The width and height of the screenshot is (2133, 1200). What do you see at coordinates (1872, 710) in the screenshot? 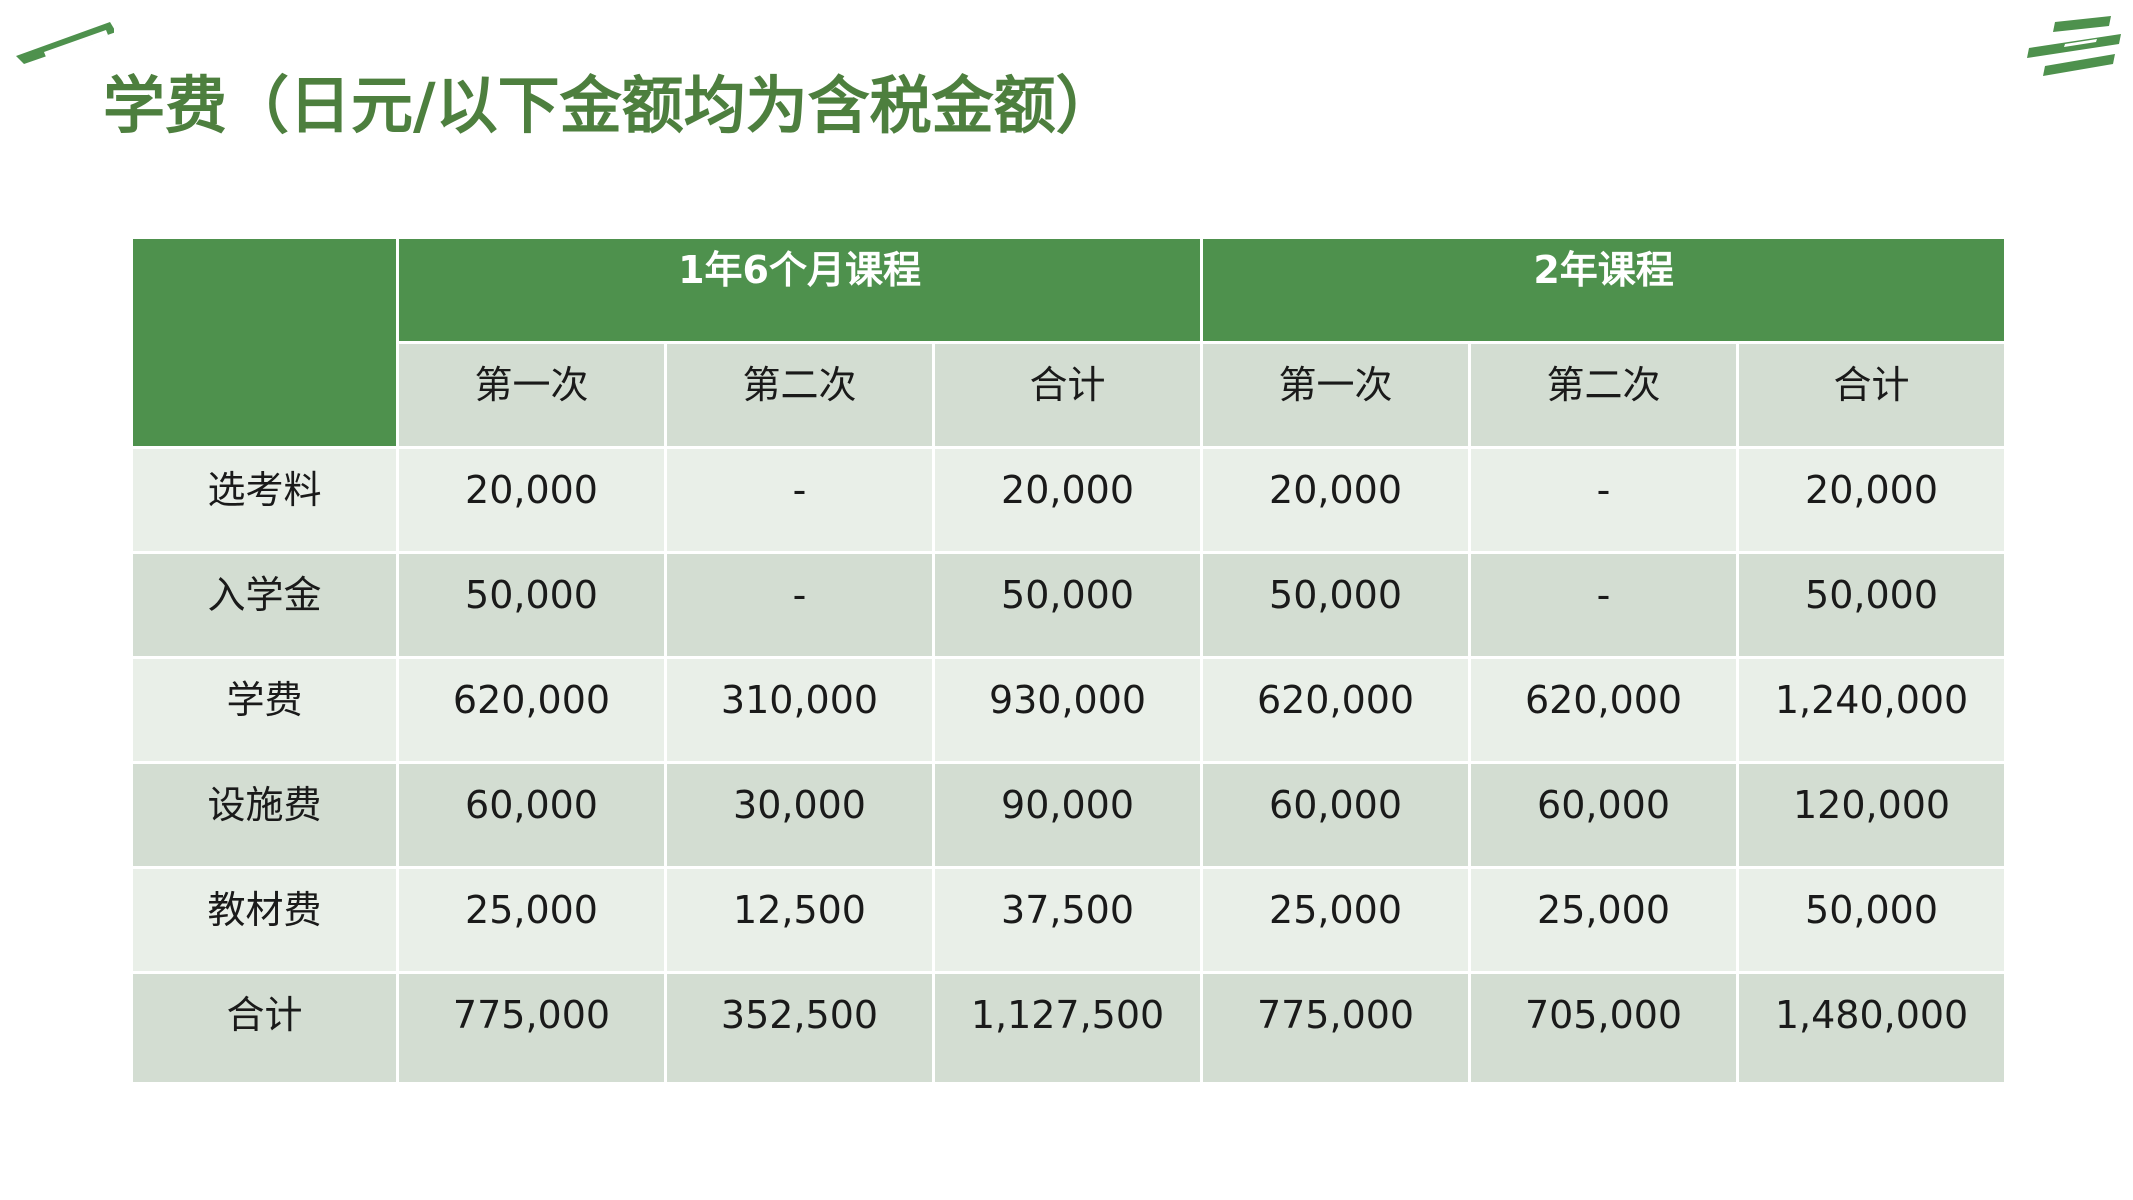
I see `table-cell: 1,240,000` at bounding box center [1872, 710].